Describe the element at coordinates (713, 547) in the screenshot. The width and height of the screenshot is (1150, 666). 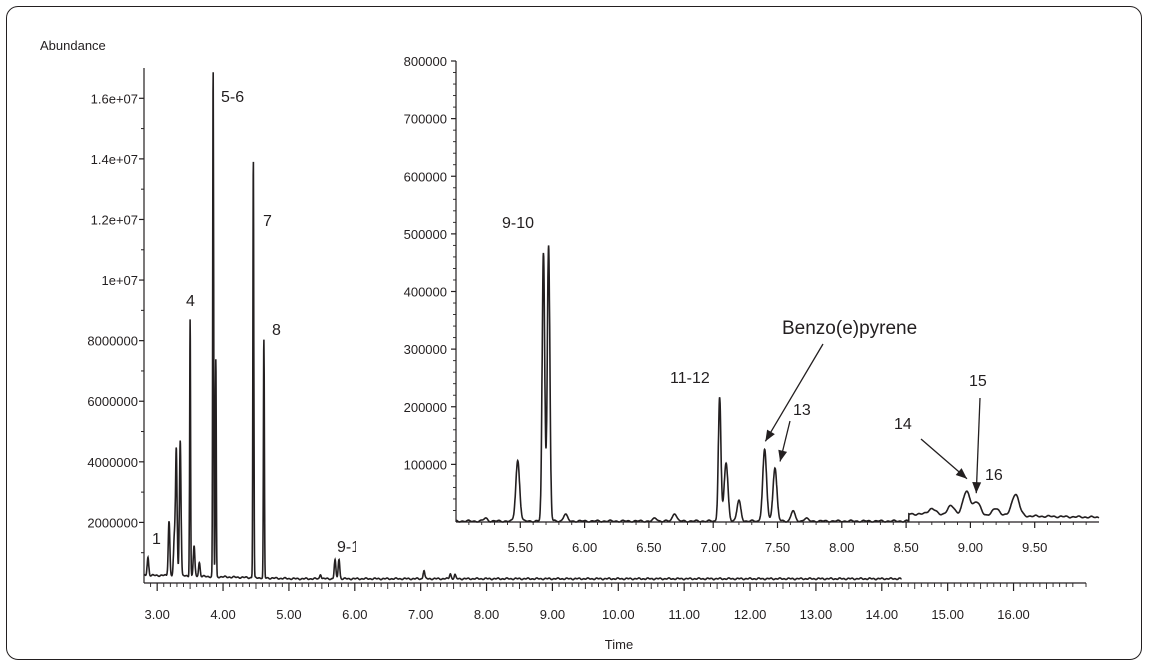
I see `inset-x-tick-label: 7.00` at that location.